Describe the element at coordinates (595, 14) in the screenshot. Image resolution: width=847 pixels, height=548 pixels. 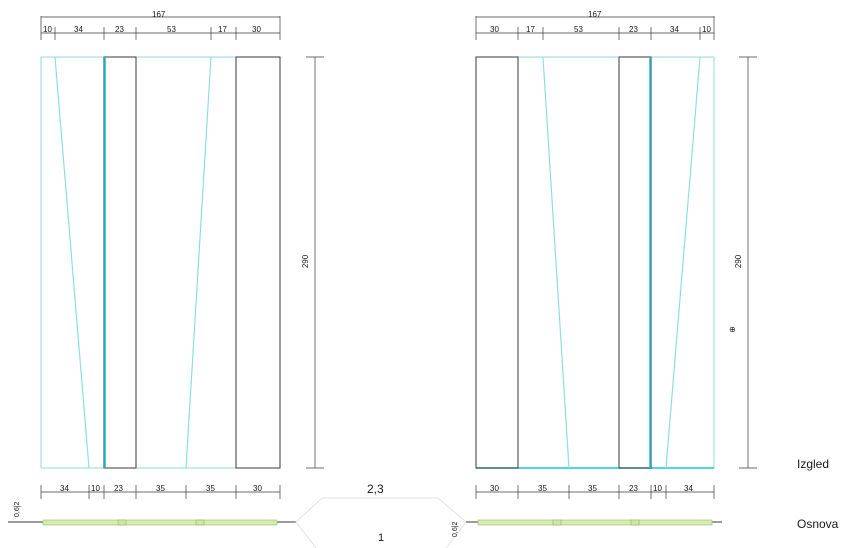
I see `right-total-width: 167` at that location.